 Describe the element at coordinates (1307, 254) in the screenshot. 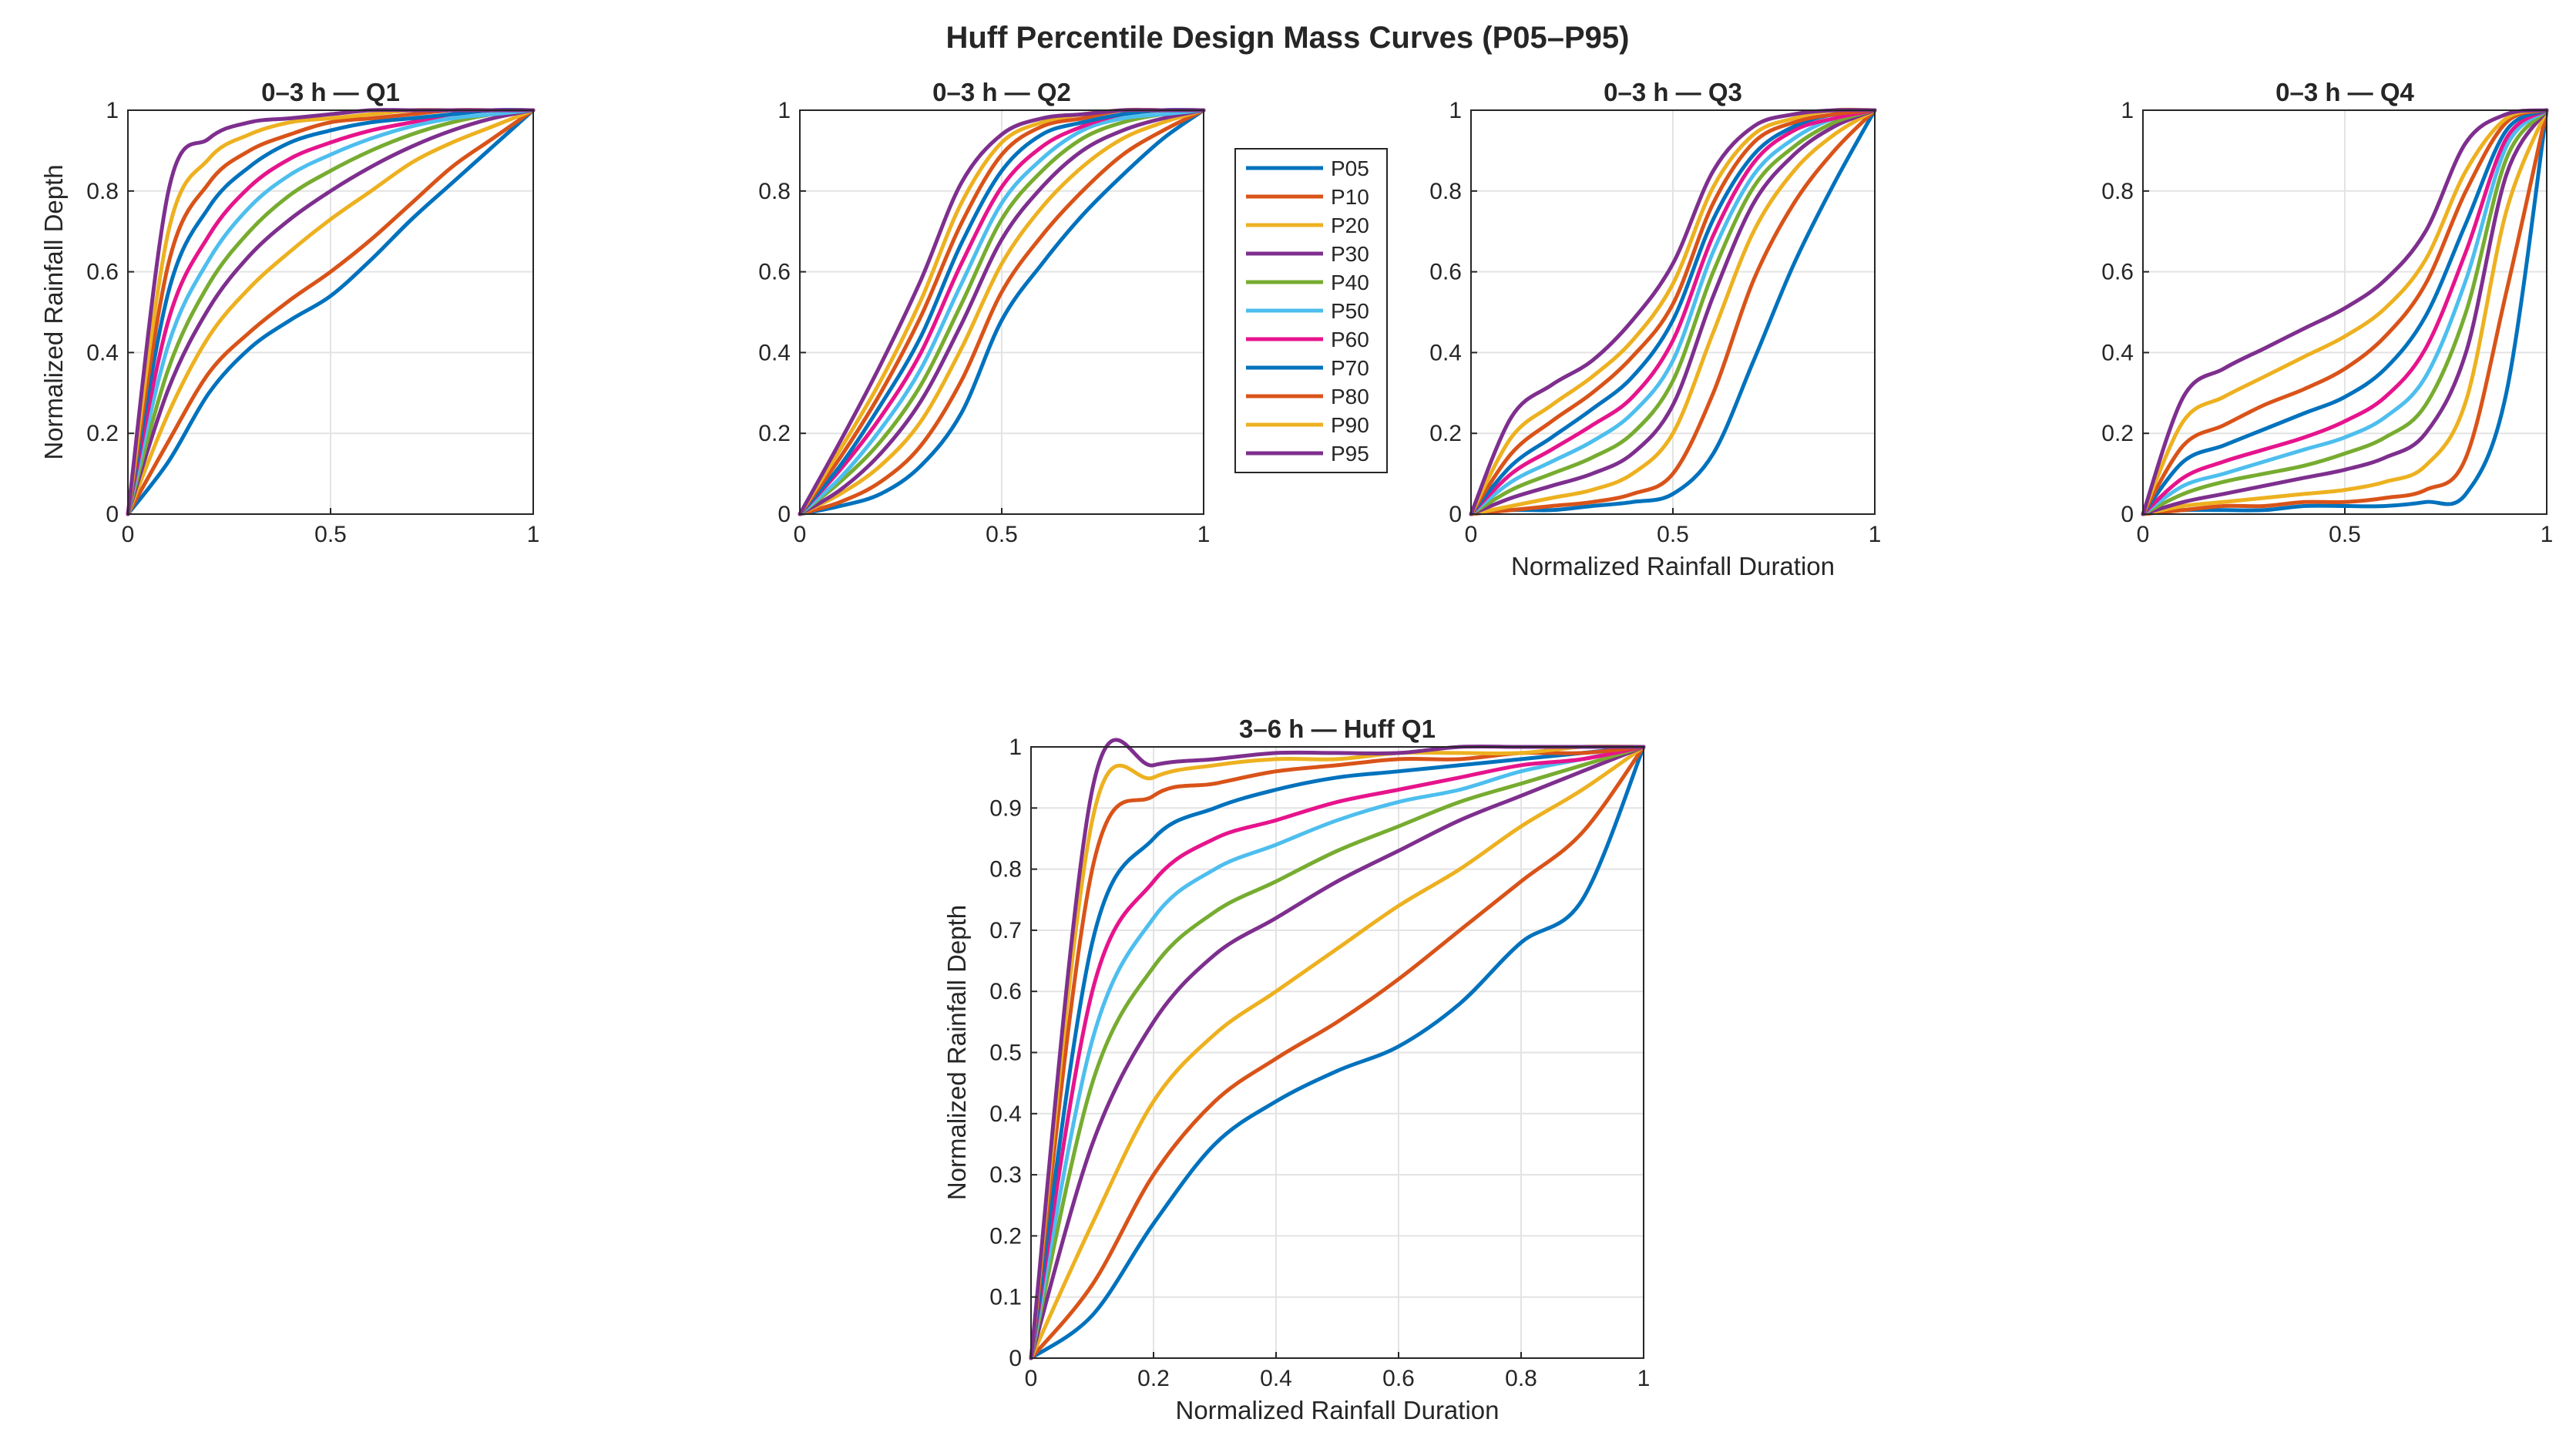

I see `legend-entry-p30: P30` at that location.